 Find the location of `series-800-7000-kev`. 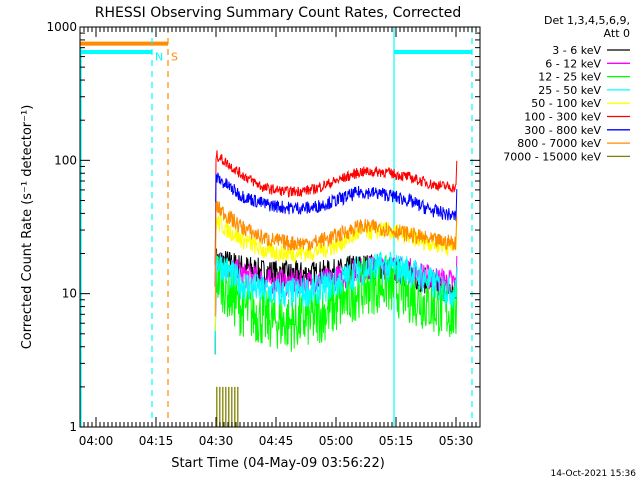

series-800-7000-kev is located at coordinates (336, 259).